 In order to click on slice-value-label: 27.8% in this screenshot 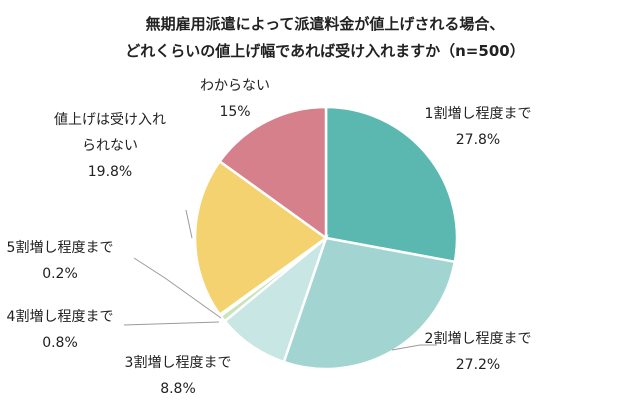, I will do `click(478, 140)`.